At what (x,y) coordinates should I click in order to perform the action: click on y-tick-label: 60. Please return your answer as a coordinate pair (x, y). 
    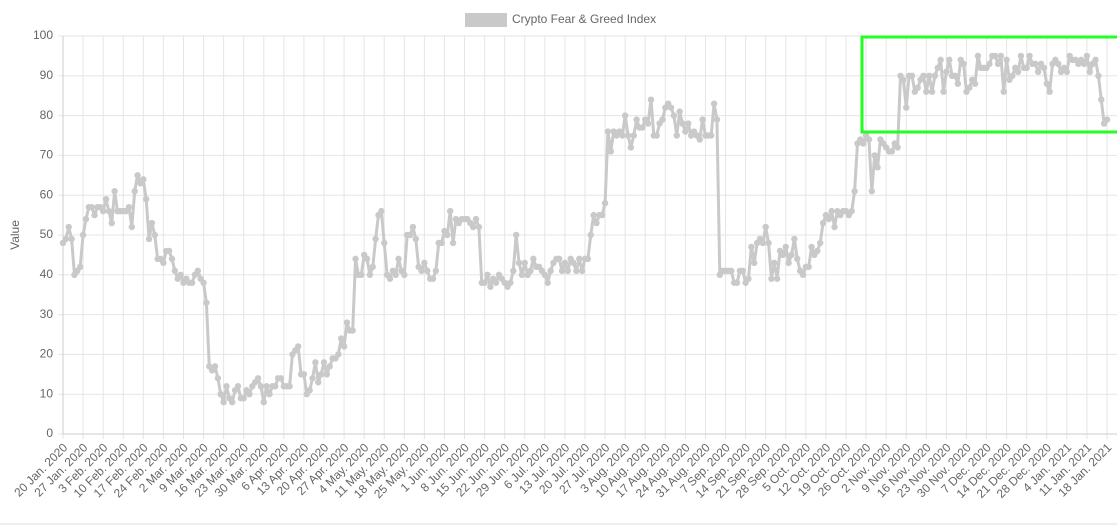
    Looking at the image, I should click on (47, 194).